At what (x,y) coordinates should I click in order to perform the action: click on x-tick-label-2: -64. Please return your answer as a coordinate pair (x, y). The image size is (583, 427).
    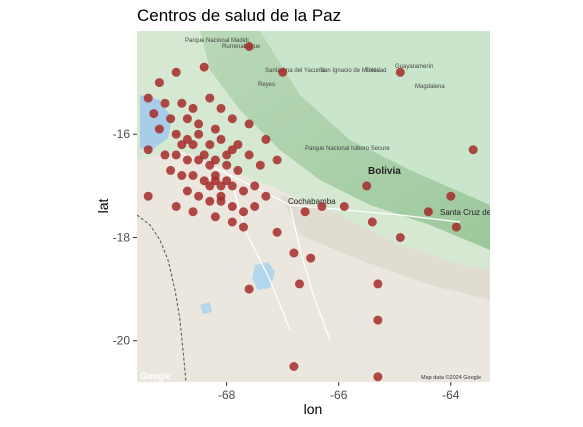
    Looking at the image, I should click on (451, 395).